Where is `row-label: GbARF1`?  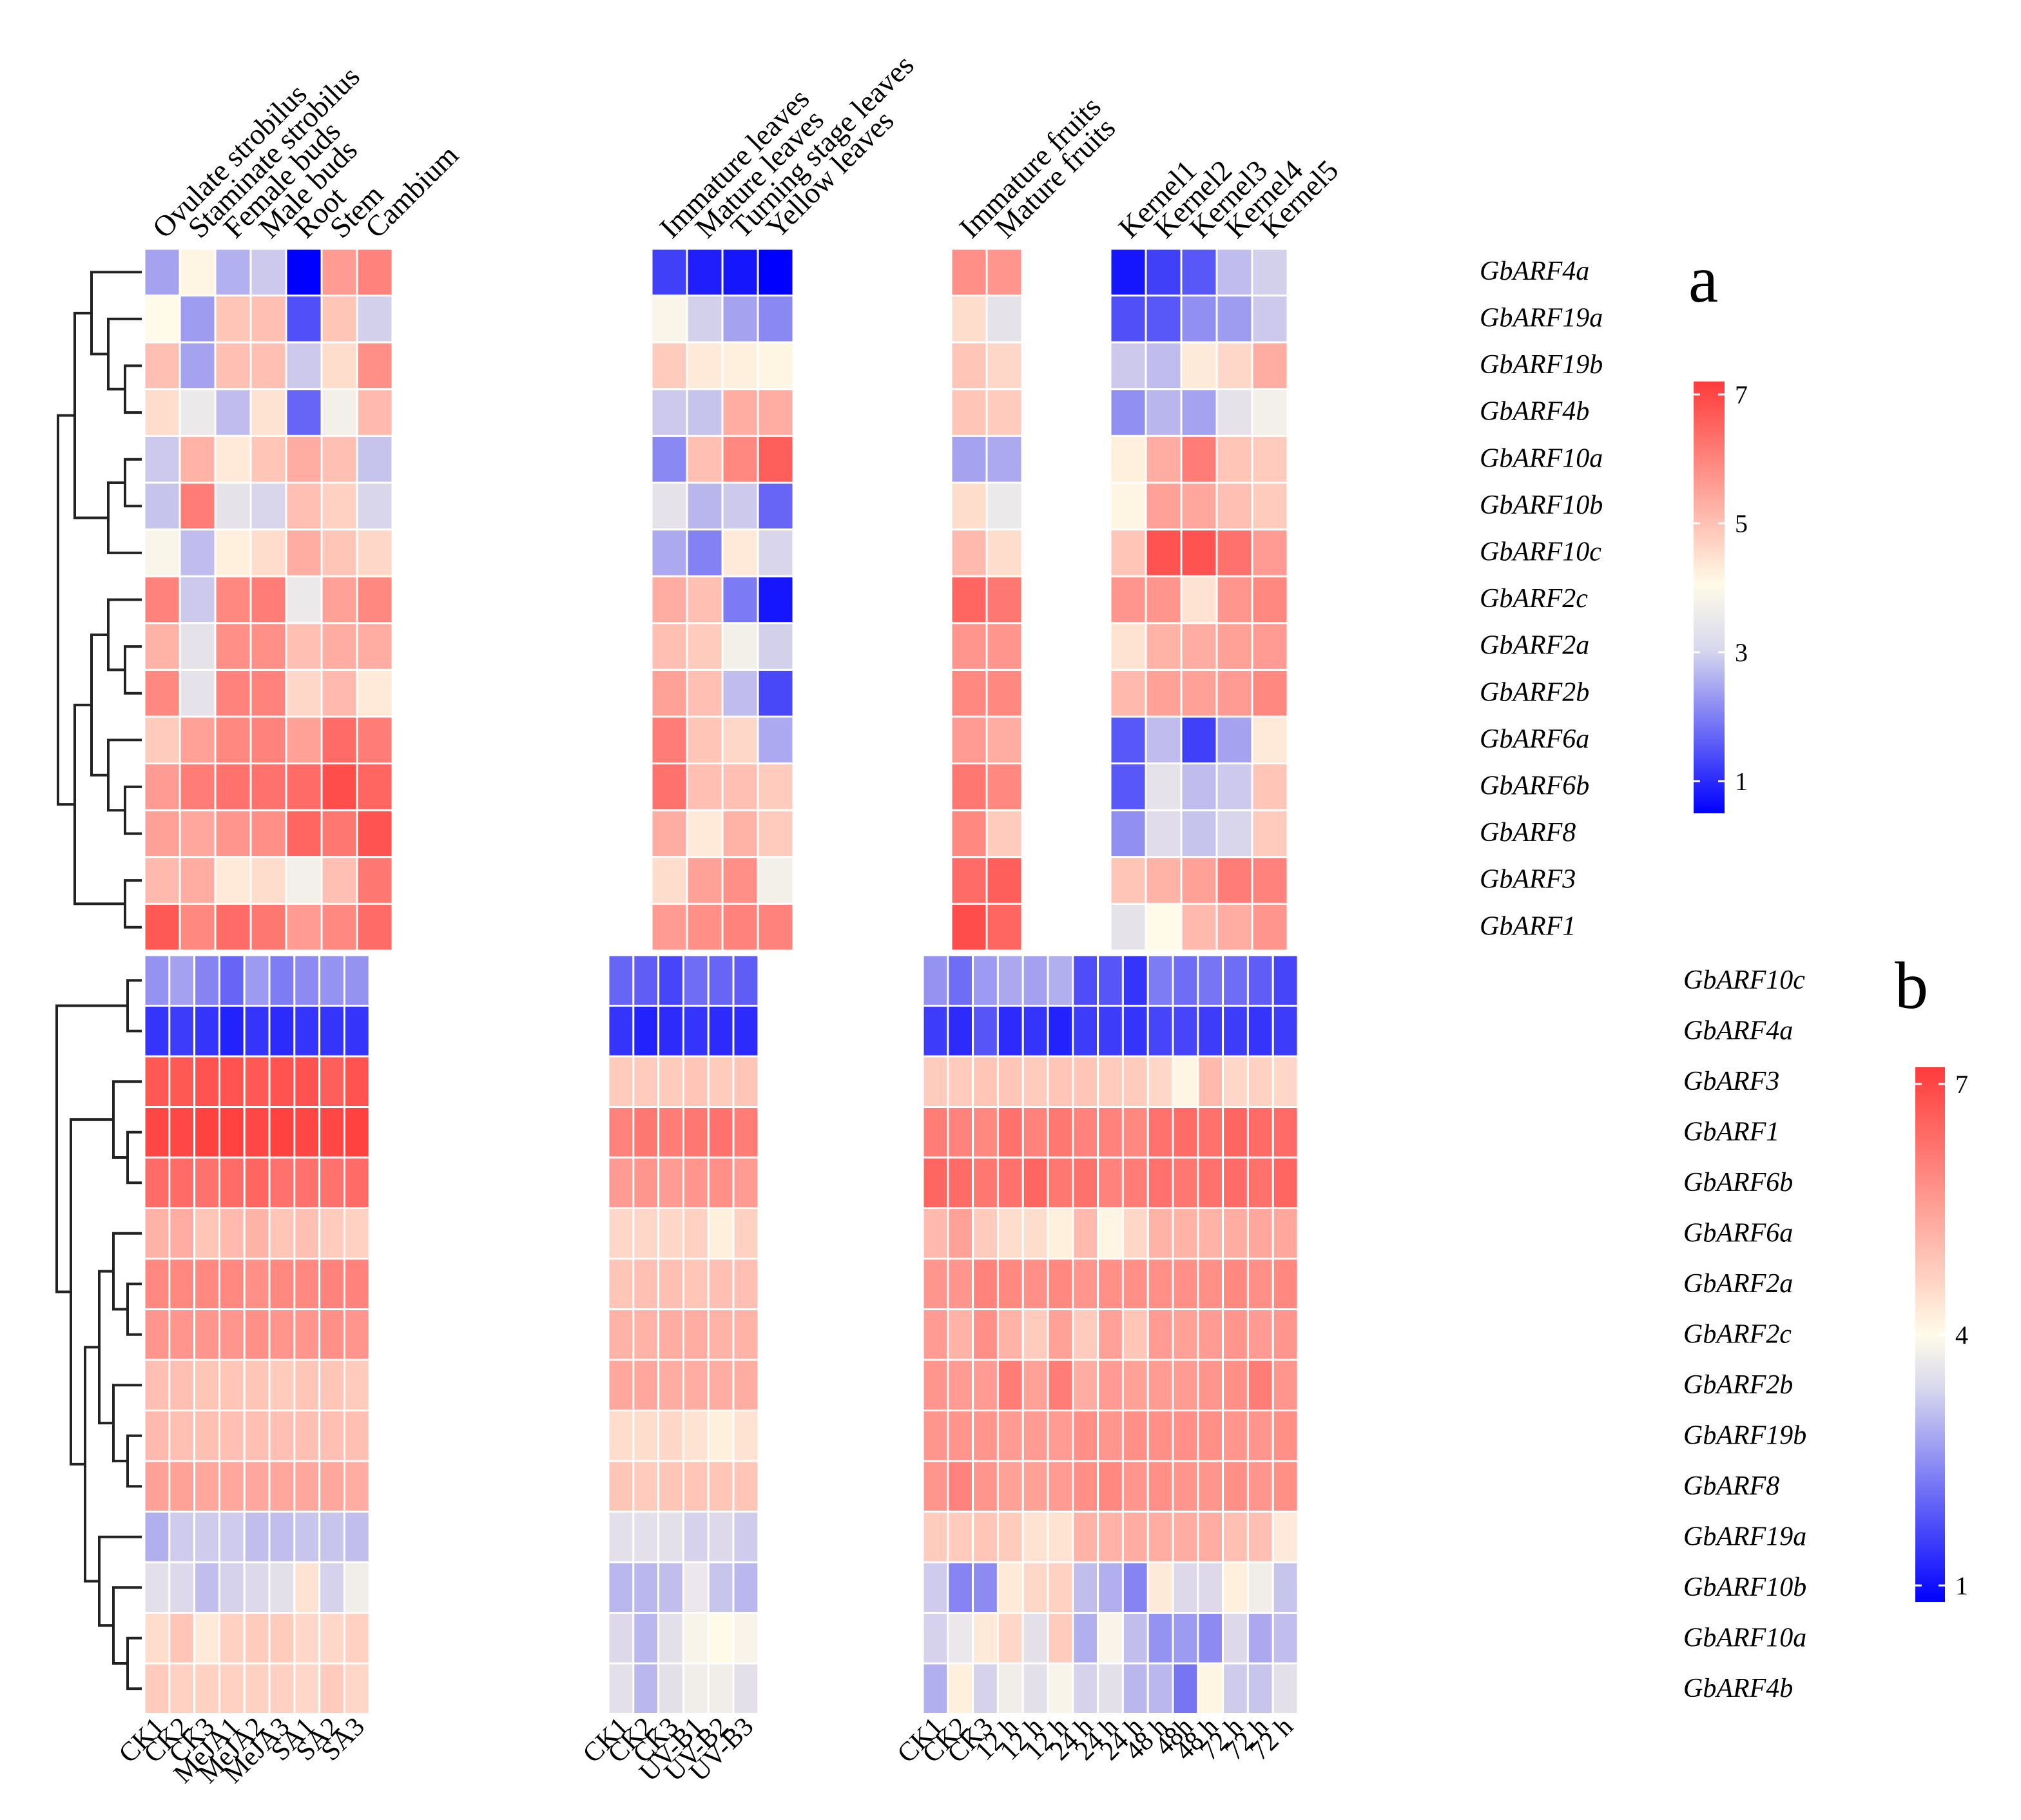 row-label: GbARF1 is located at coordinates (1731, 1132).